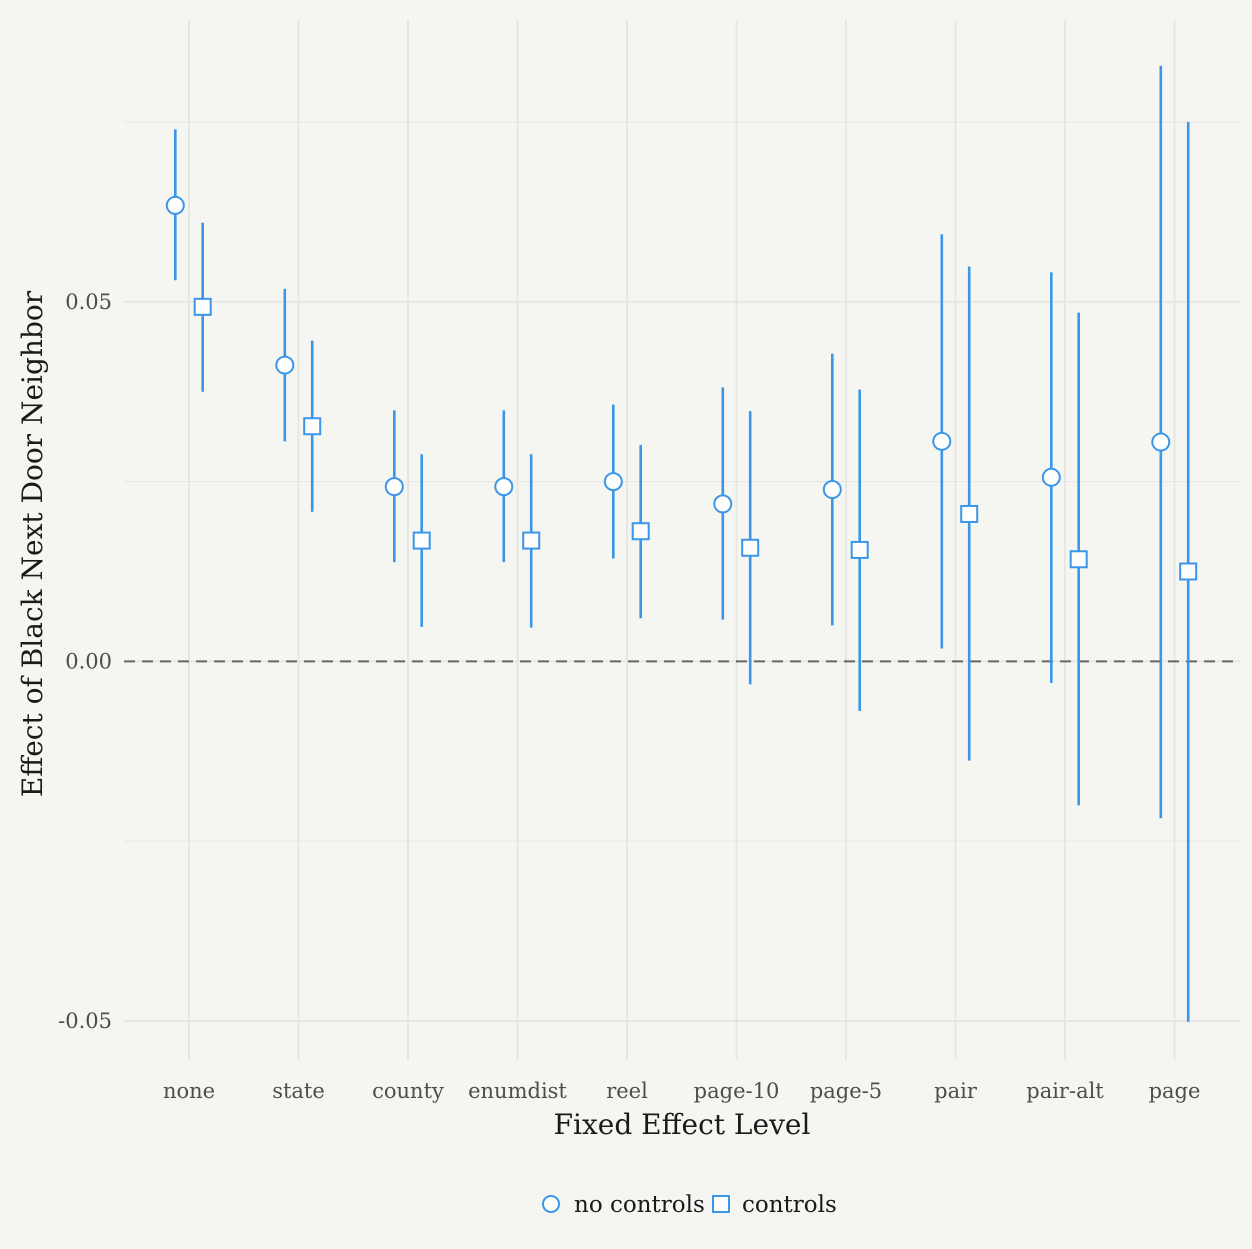 This screenshot has height=1249, width=1252. Describe the element at coordinates (789, 1205) in the screenshot. I see `legend-label-controls: controls` at that location.